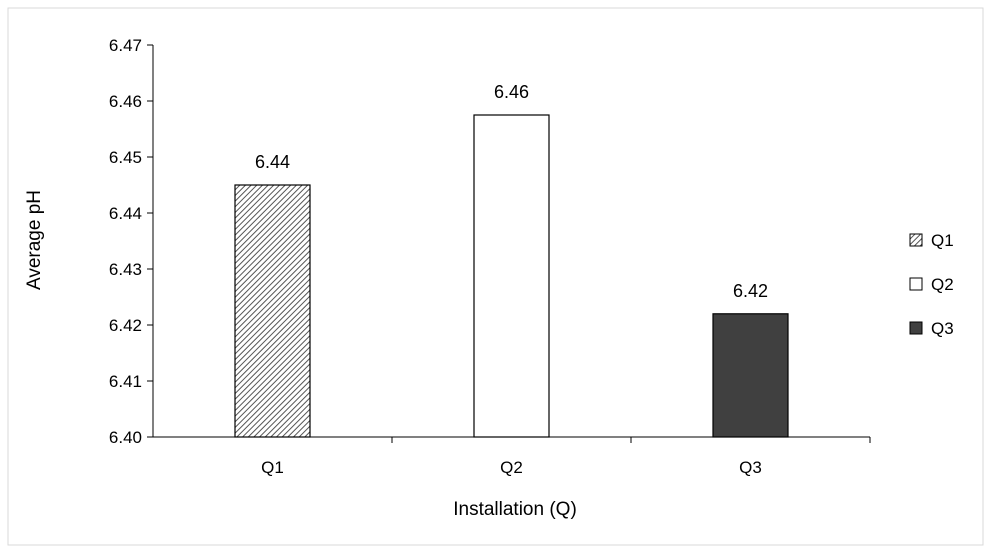 The width and height of the screenshot is (984, 551). Describe the element at coordinates (131, 241) in the screenshot. I see `y-axis-ticks: 6.40 6.41 6.42 6.43 6.44 6.45 6.46 6.47` at that location.